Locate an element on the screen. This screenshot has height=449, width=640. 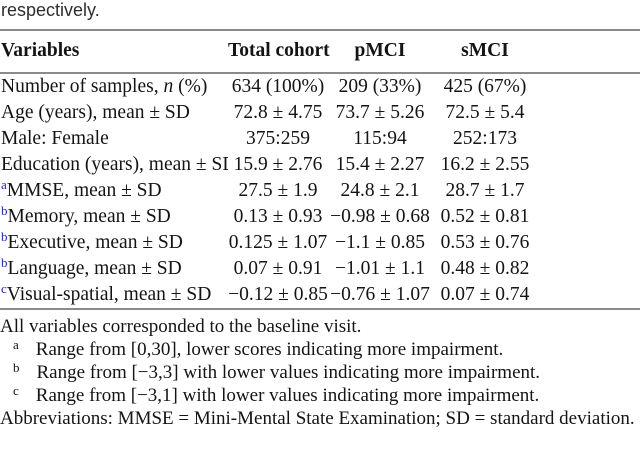
cell-smci: 0.48 ± 0.82 is located at coordinates (485, 268).